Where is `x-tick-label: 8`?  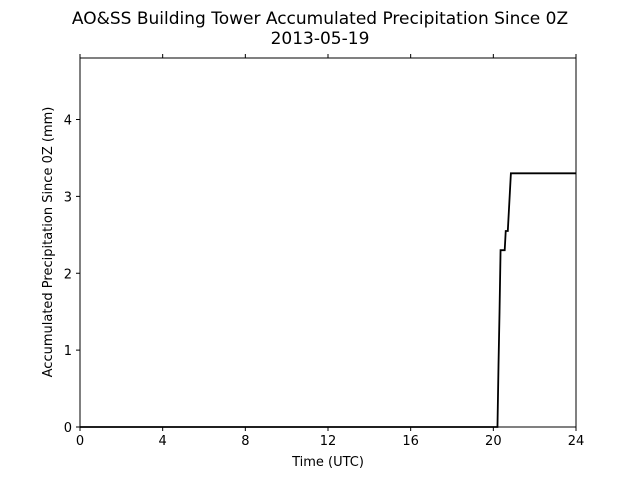
x-tick-label: 8 is located at coordinates (245, 441).